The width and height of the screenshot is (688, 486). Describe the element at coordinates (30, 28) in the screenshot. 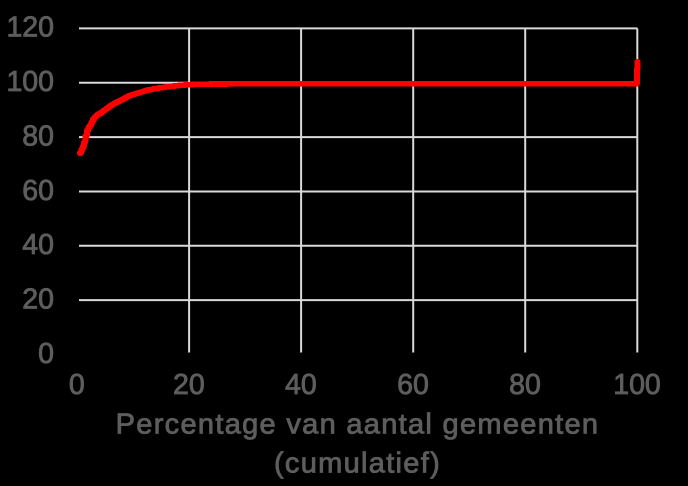

I see `svg-text: 120` at that location.